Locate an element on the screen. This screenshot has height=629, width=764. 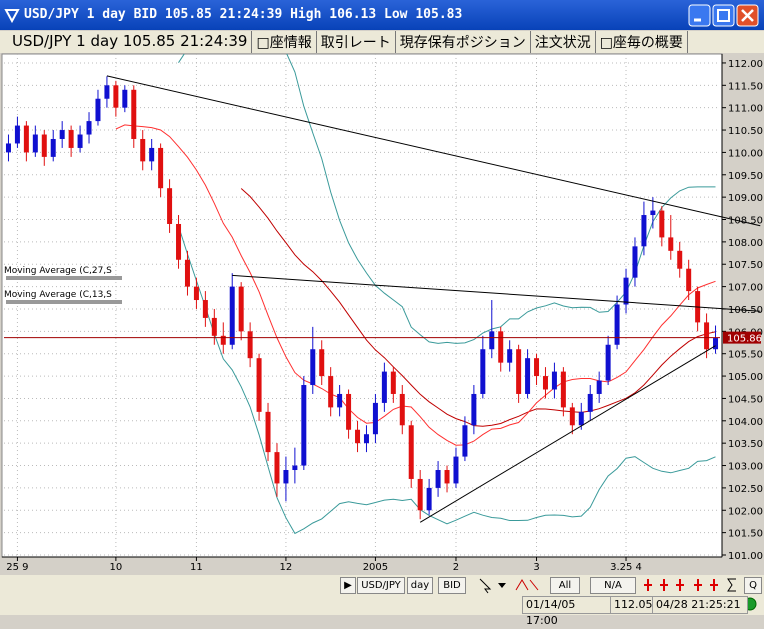
y-tick-label: 101.00 is located at coordinates (745, 556).